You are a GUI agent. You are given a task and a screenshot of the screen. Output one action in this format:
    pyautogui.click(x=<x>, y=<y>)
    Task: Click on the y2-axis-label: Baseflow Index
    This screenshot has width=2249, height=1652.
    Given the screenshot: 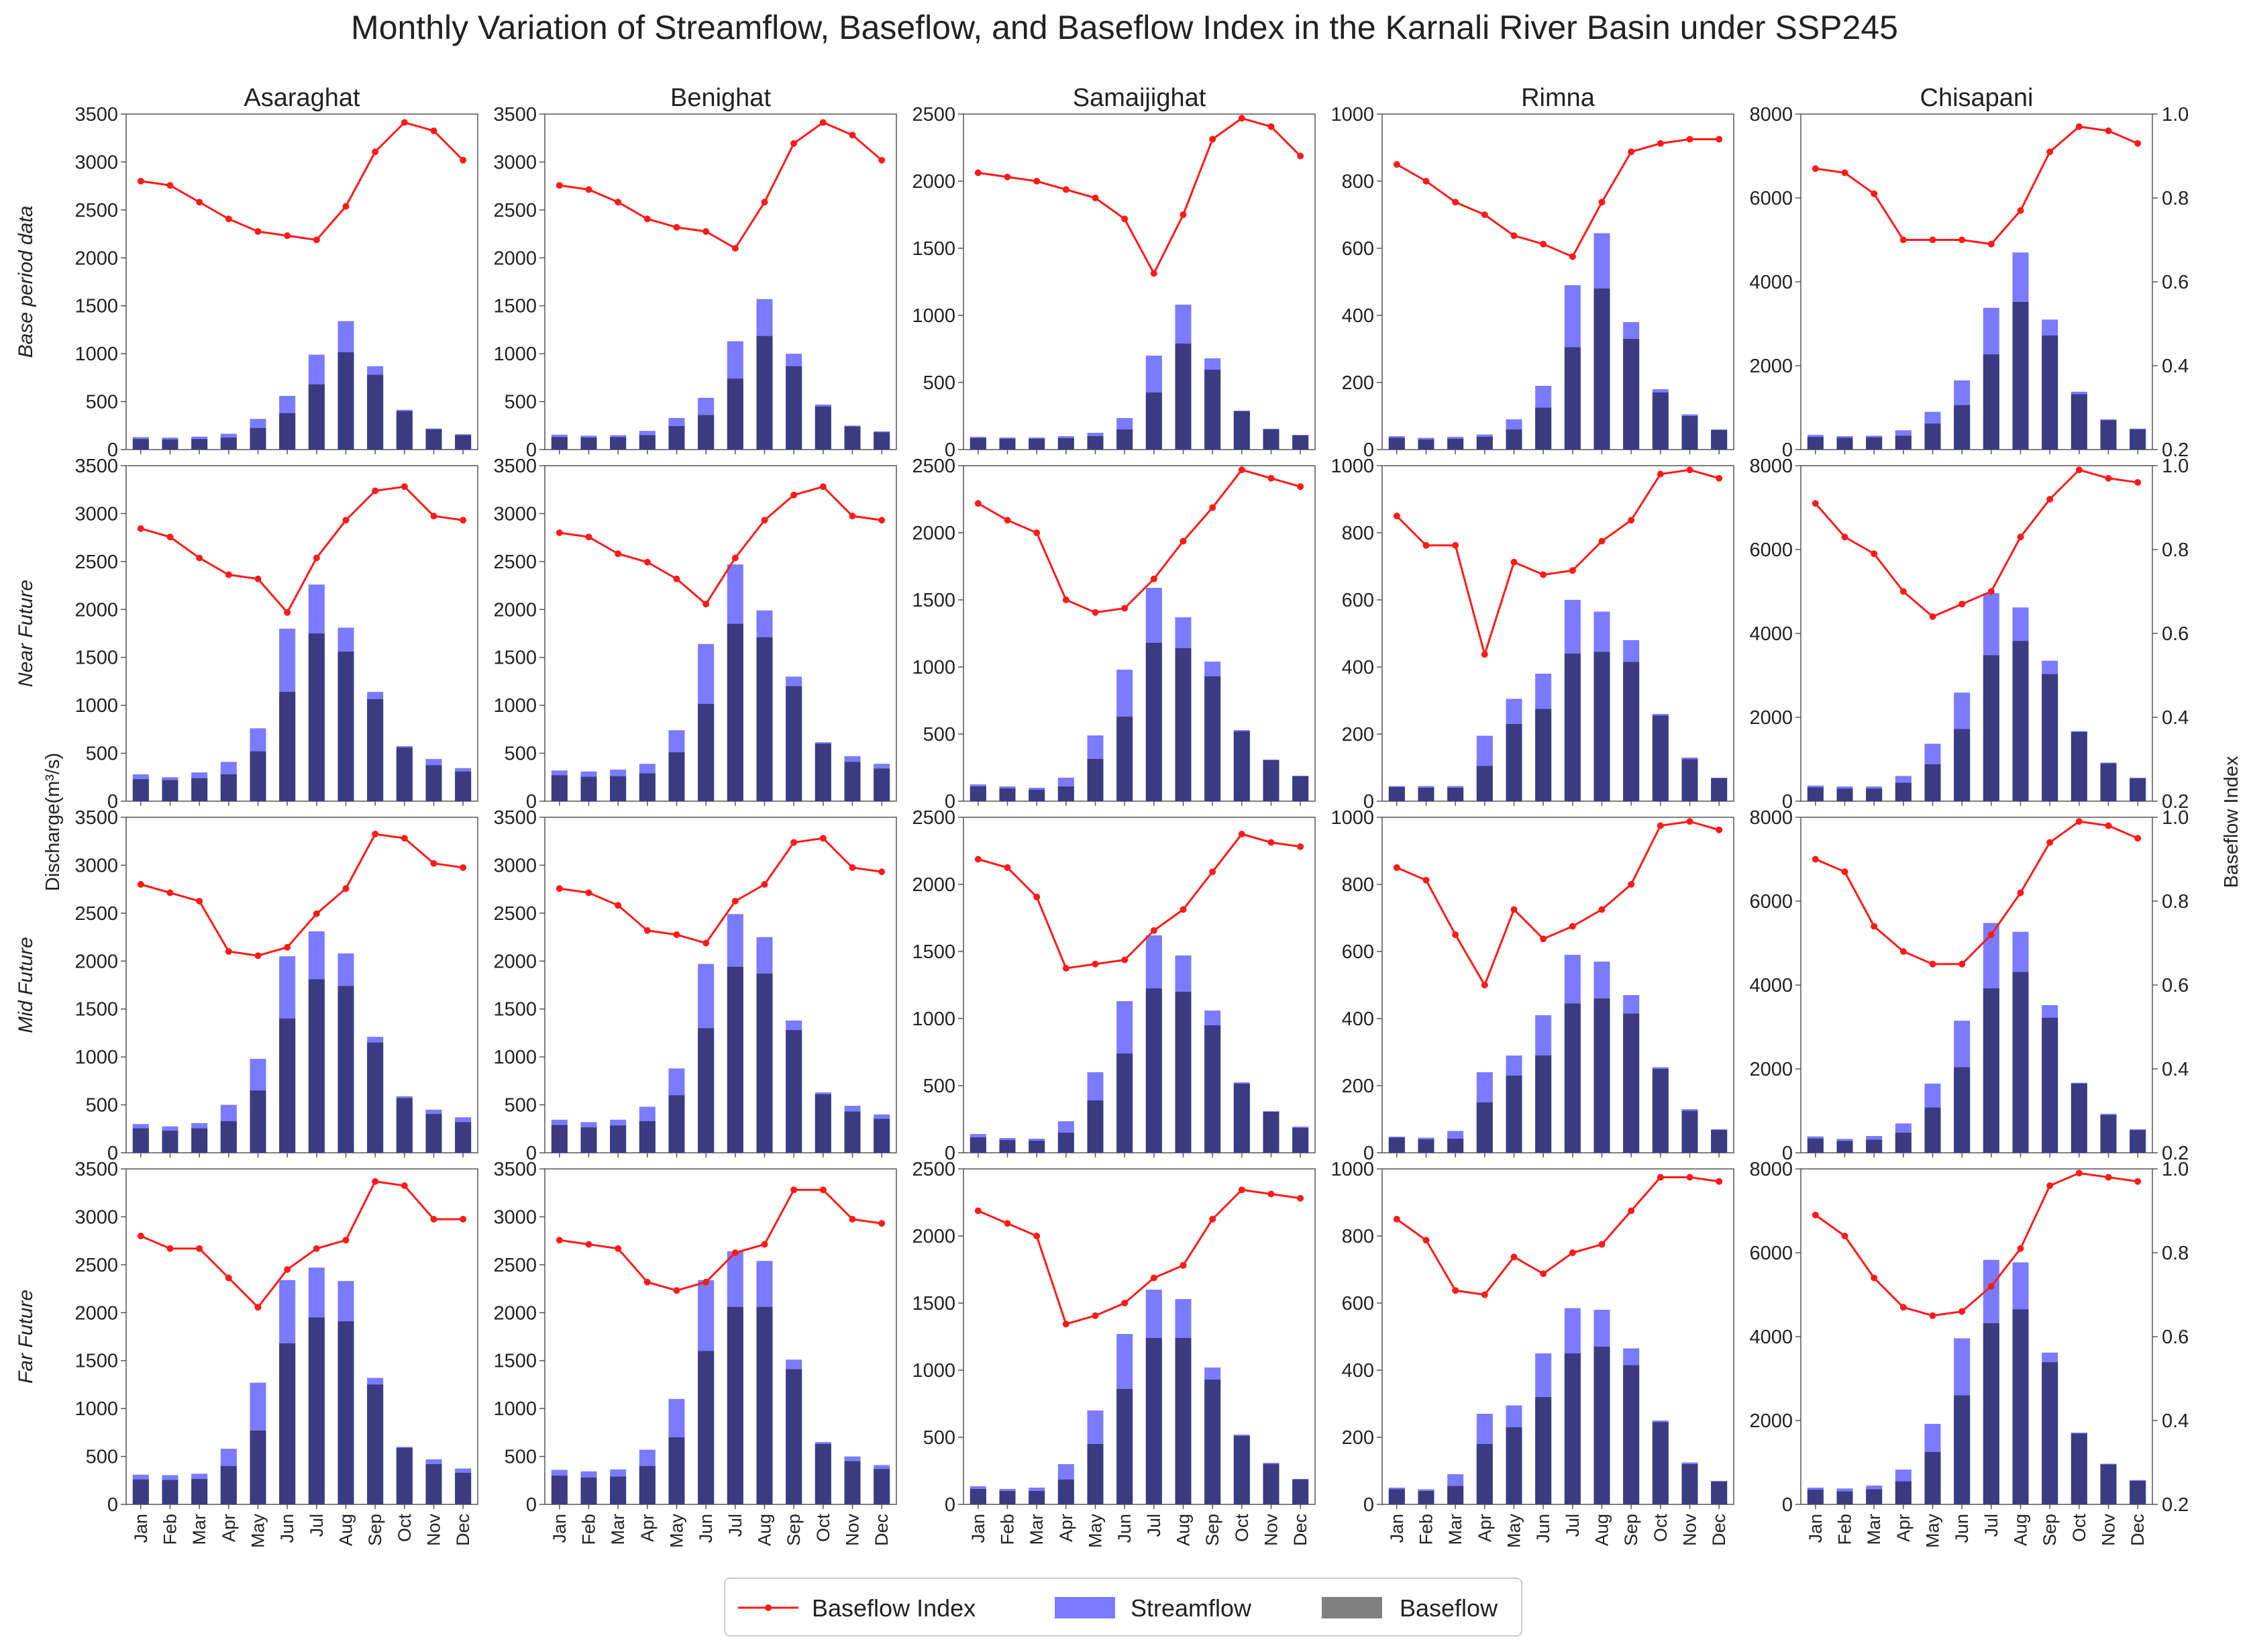 What is the action you would take?
    pyautogui.click(x=2231, y=822)
    